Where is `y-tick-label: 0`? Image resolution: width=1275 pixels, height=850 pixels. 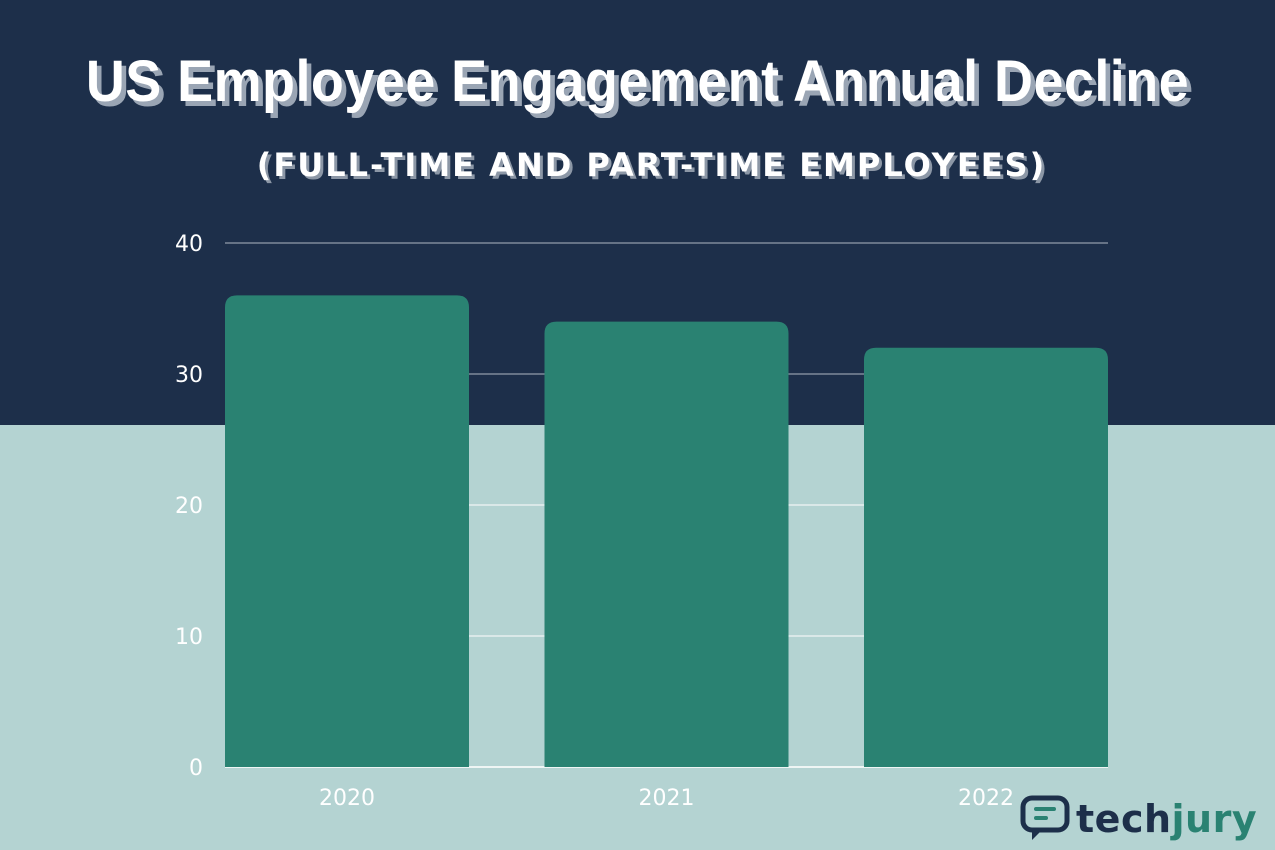 y-tick-label: 0 is located at coordinates (196, 768).